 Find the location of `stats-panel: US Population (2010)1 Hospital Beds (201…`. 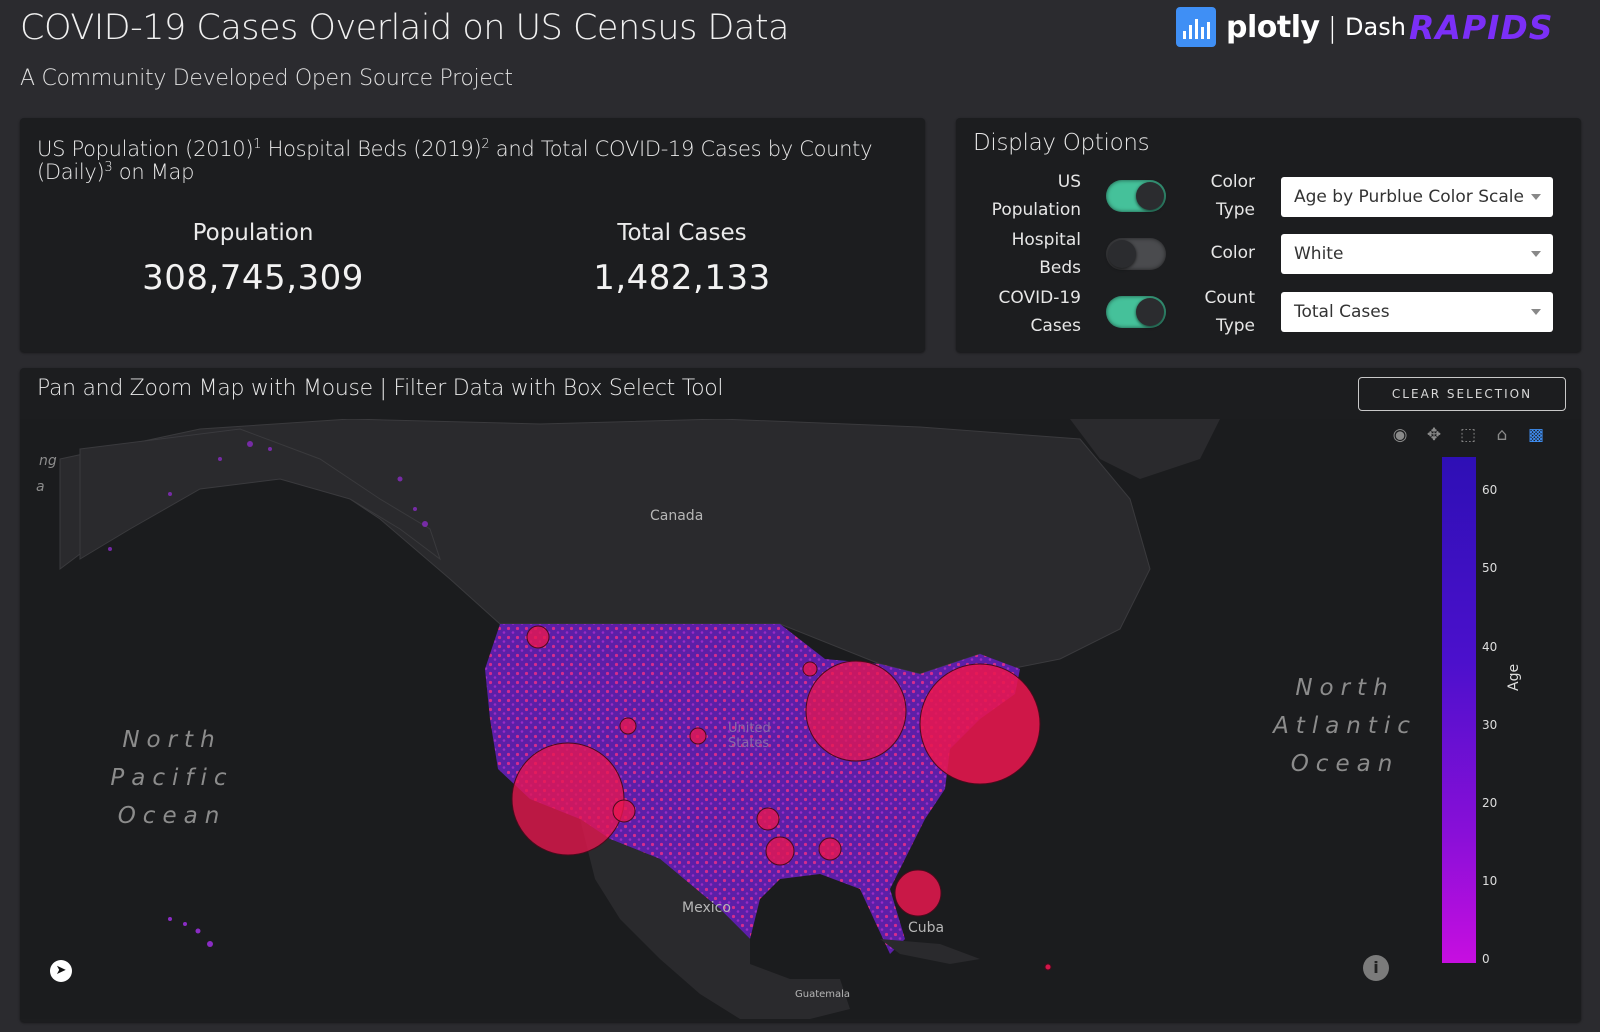

stats-panel: US Population (2010)1 Hospital Beds (201… is located at coordinates (472, 235).